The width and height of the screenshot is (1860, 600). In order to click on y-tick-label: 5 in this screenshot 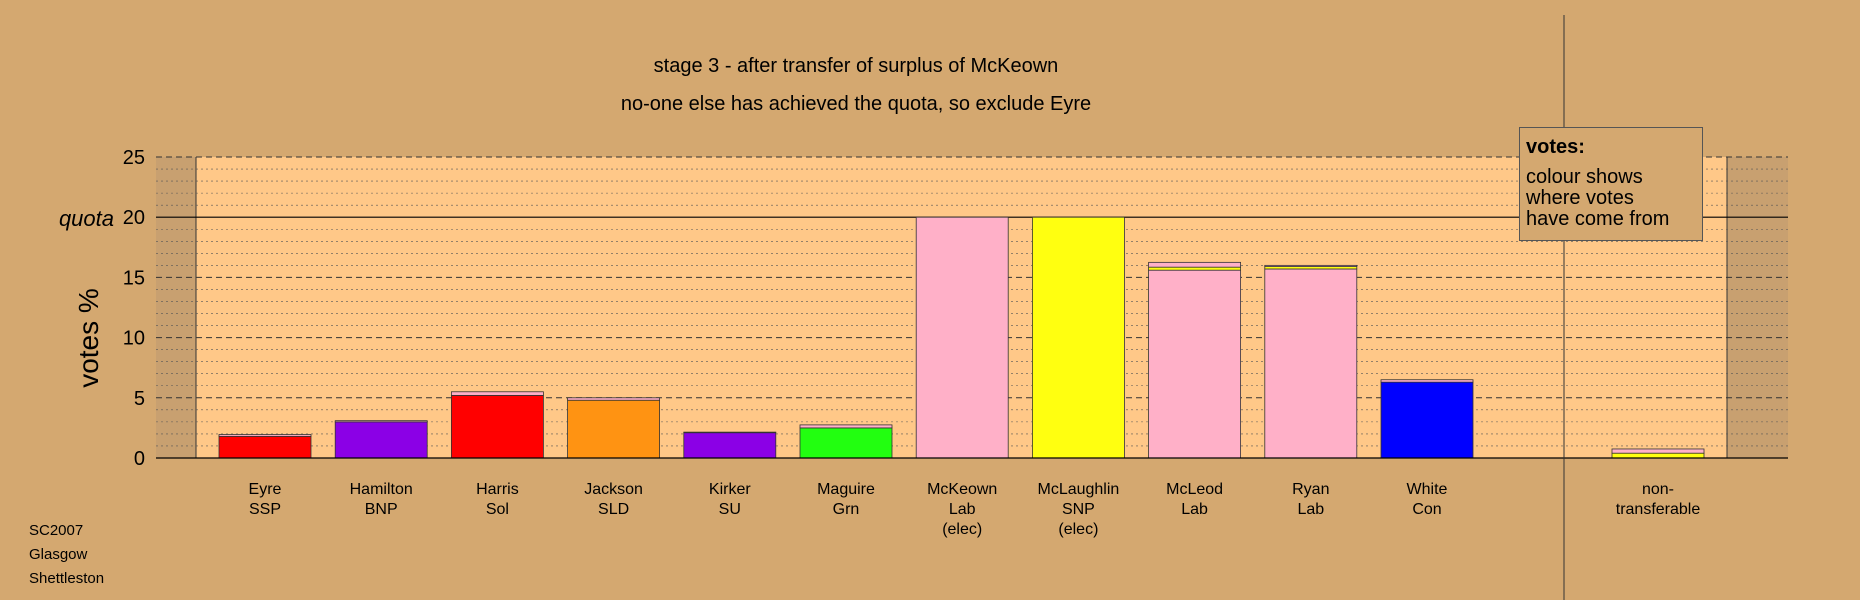, I will do `click(139, 399)`.